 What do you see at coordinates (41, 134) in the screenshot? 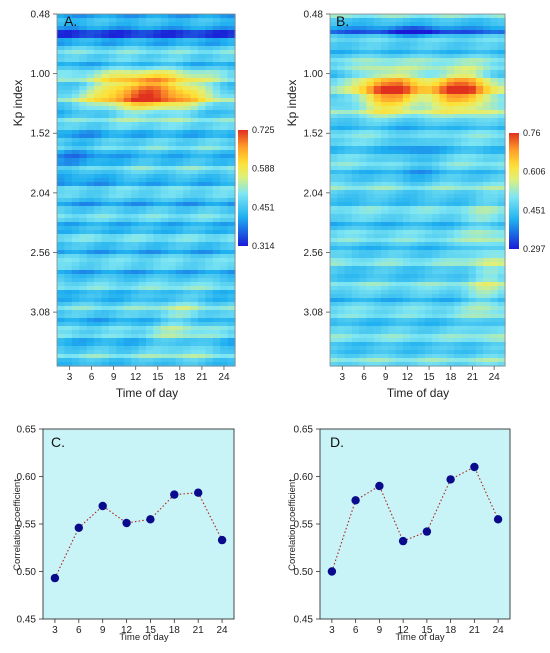
I see `y-tick-label: 1.52` at bounding box center [41, 134].